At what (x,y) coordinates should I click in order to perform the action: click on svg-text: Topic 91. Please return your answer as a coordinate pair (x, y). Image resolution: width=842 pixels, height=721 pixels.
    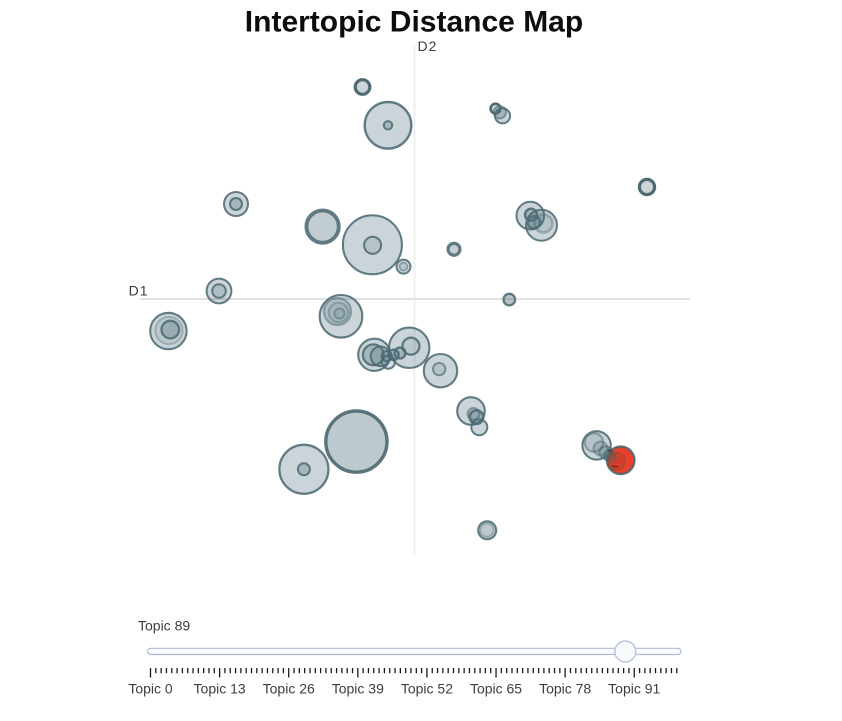
    Looking at the image, I should click on (634, 689).